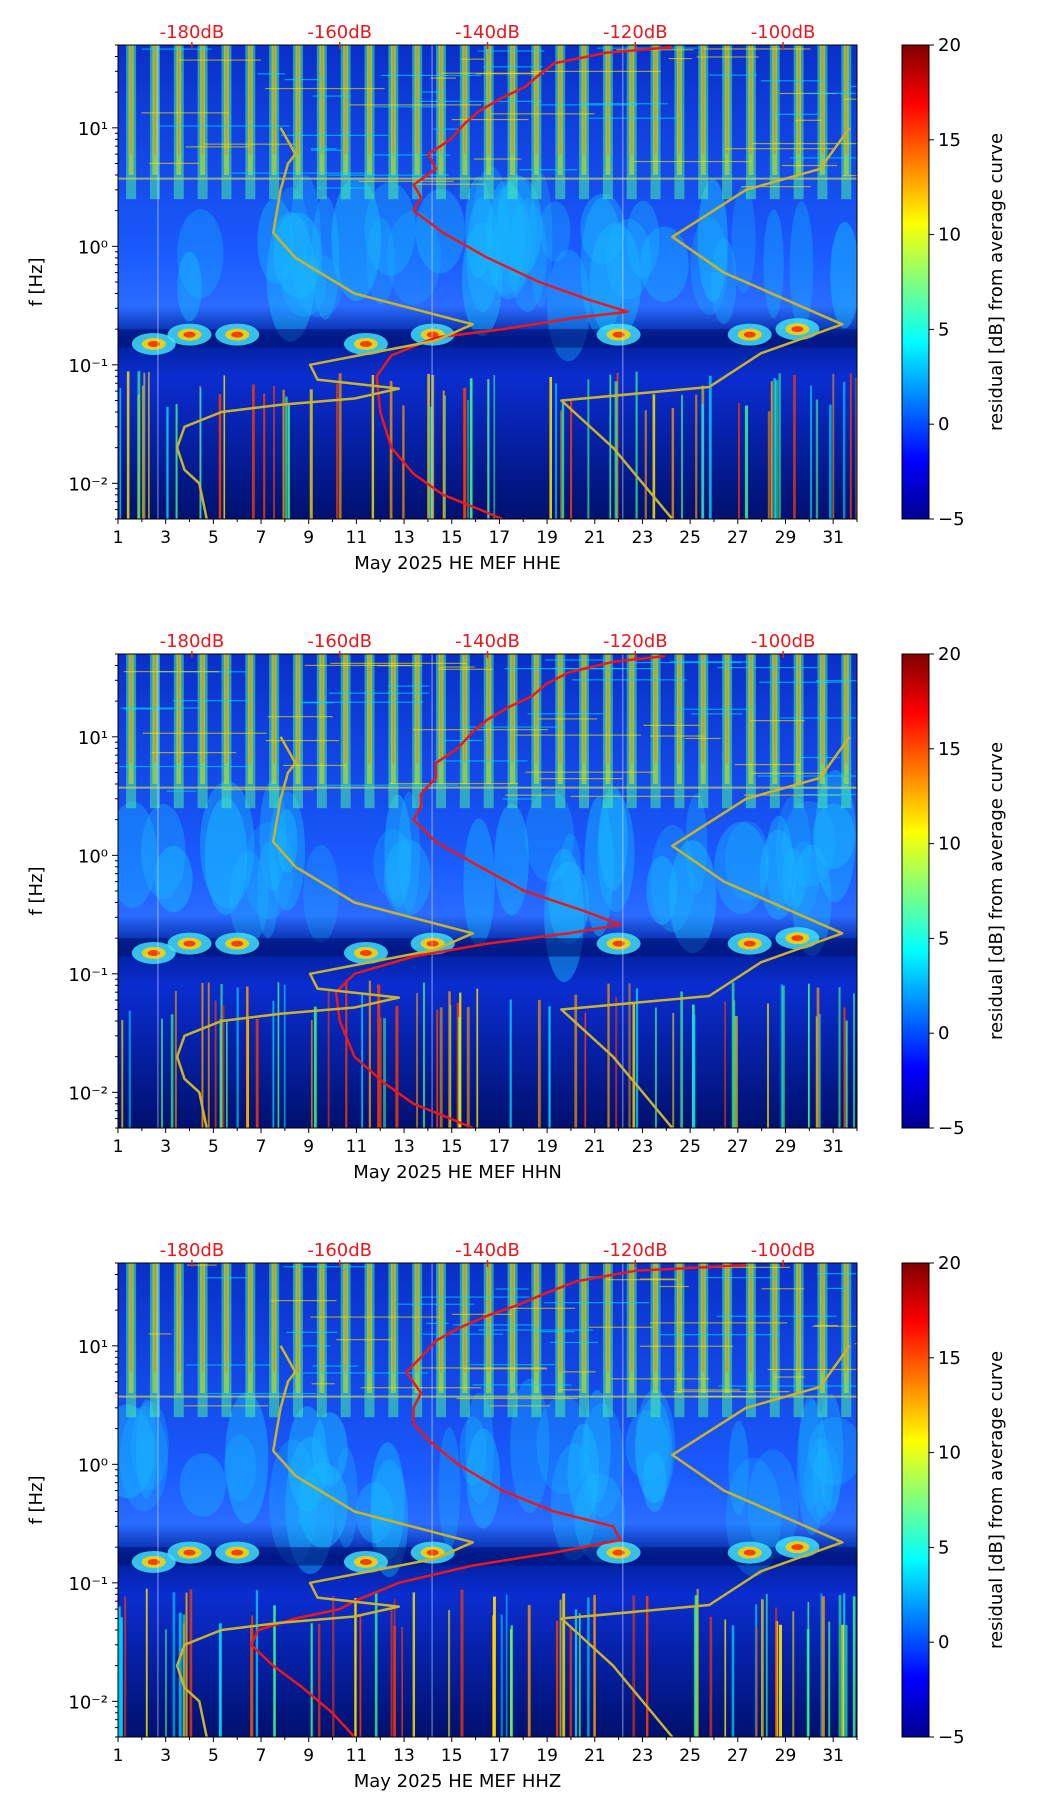 This screenshot has height=1806, width=1052. I want to click on x-axis-label: May 2025 HE MEF HHE, so click(457, 563).